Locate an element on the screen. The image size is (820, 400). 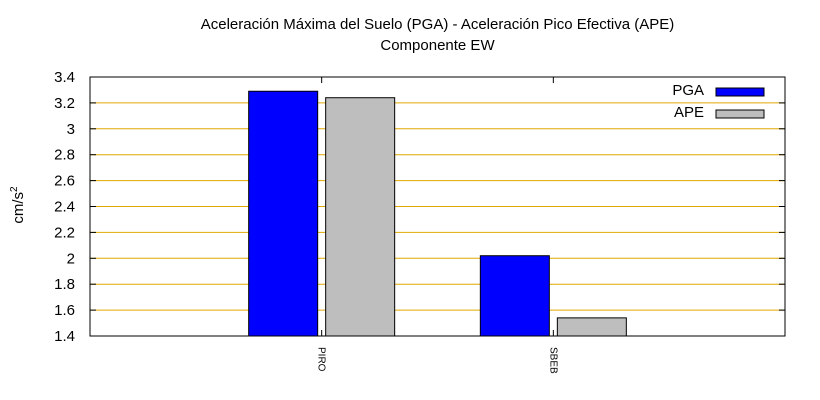
x-tick-label: PIRO is located at coordinates (321, 359).